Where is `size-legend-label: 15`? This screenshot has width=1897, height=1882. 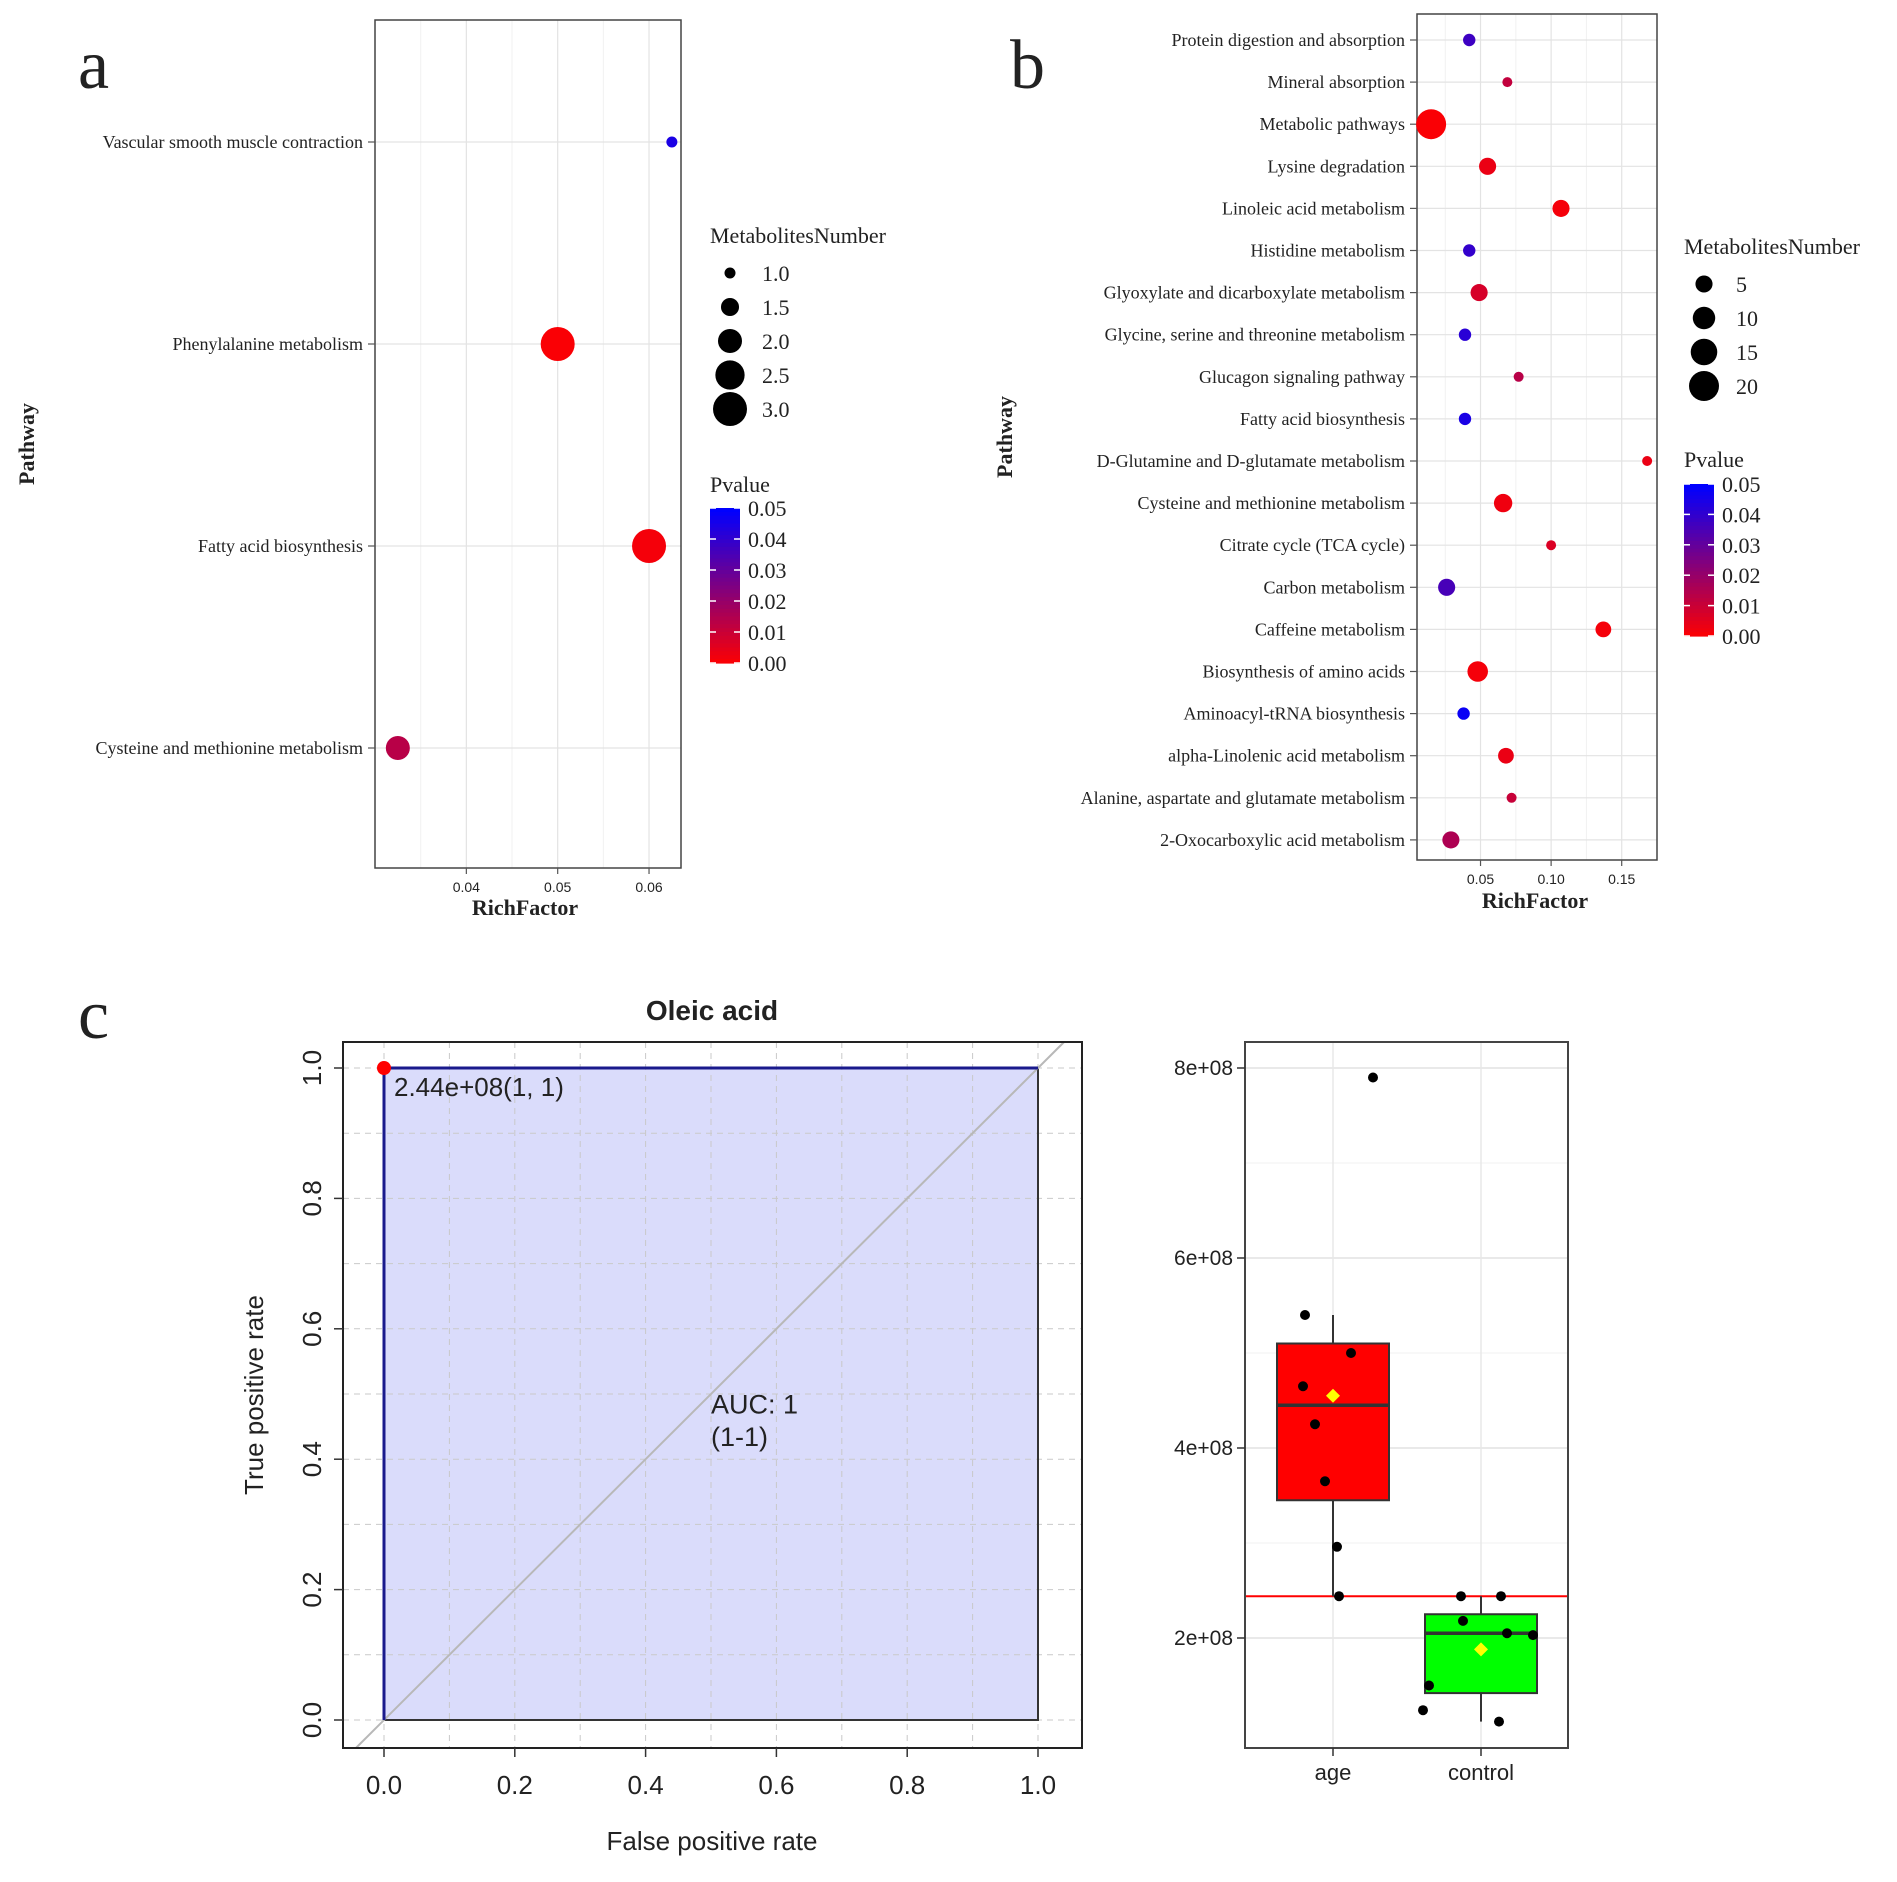
size-legend-label: 15 is located at coordinates (1747, 352).